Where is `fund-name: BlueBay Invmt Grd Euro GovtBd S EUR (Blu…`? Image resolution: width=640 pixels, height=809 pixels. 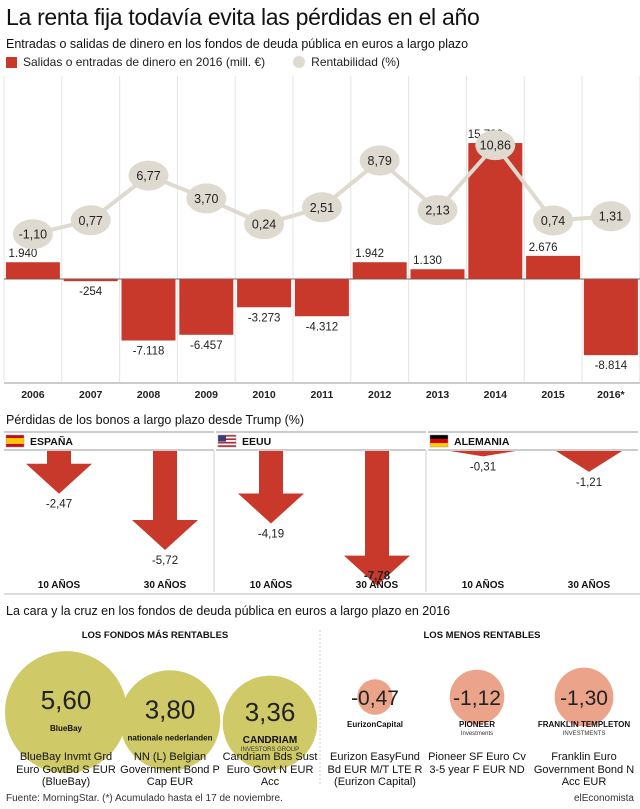
fund-name: BlueBay Invmt Grd Euro GovtBd S EUR (Blu… is located at coordinates (66, 769).